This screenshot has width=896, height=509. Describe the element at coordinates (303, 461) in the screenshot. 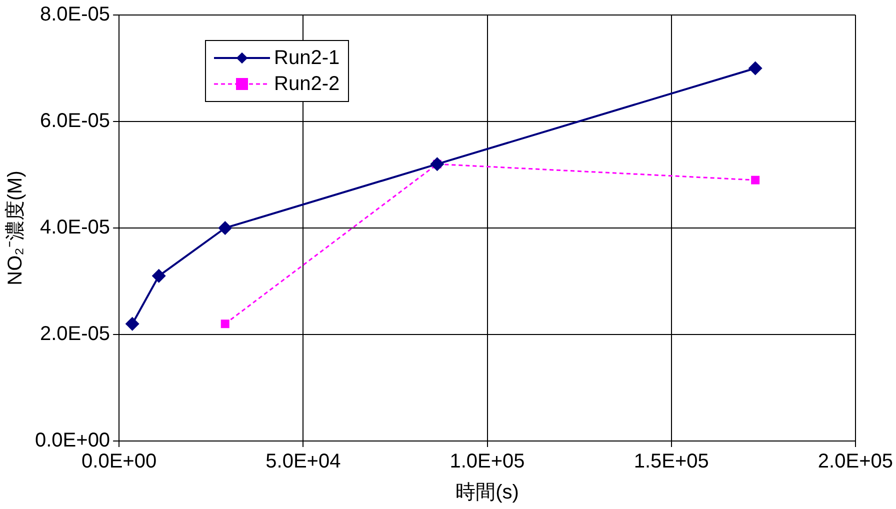

I see `x-tick-label: 5.0E+04` at that location.